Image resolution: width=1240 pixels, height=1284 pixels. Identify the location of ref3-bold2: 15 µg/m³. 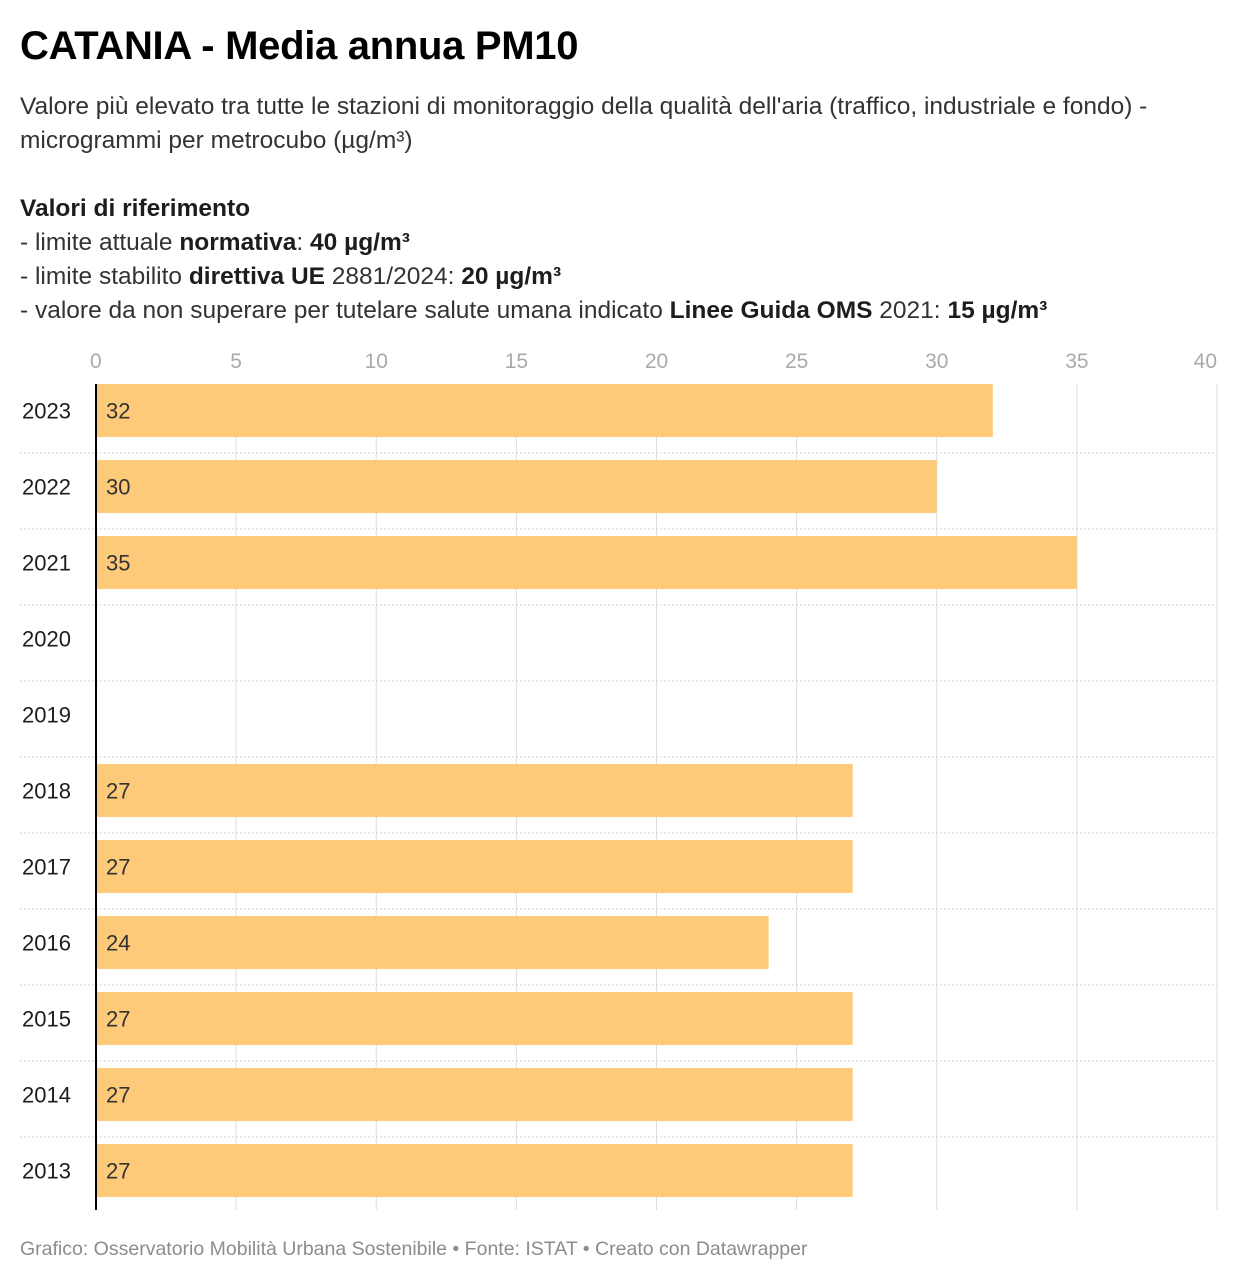
(997, 310).